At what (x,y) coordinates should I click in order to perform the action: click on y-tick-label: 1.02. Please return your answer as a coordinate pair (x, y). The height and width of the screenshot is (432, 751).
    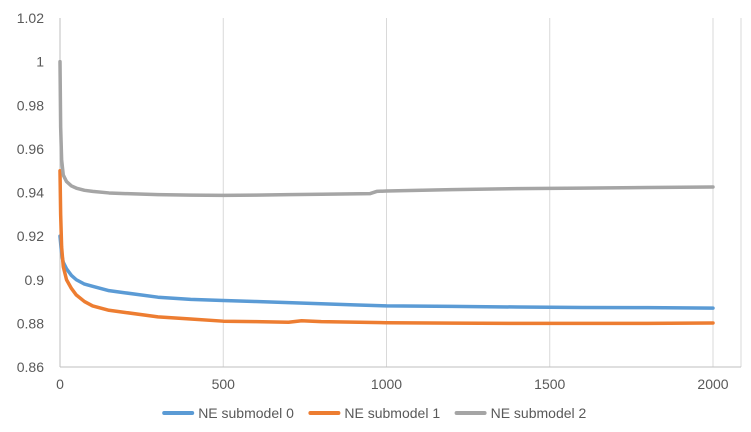
    Looking at the image, I should click on (30, 18).